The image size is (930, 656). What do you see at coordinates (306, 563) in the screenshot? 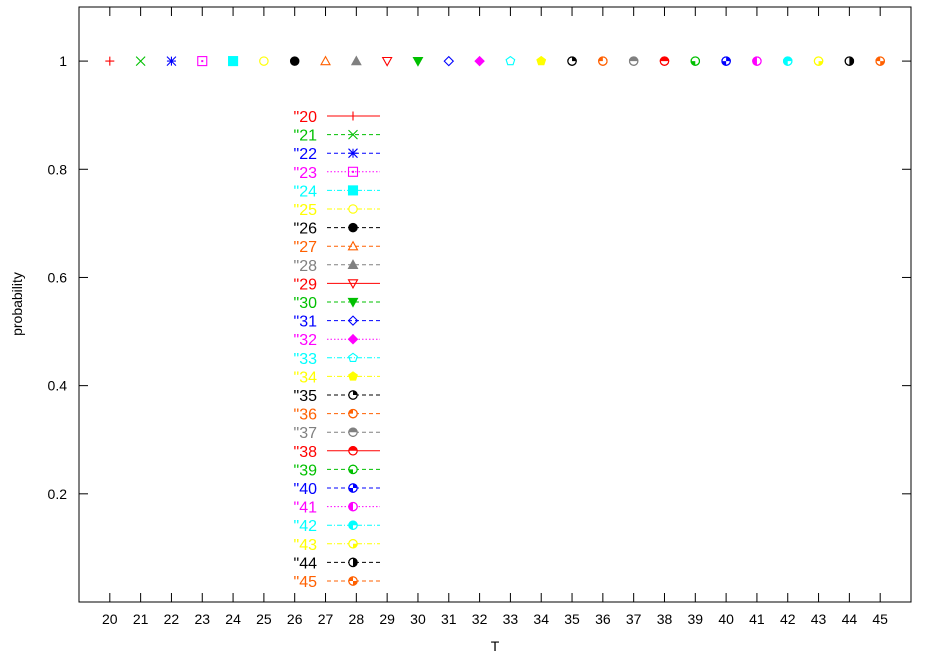
I see `legend-label: "44` at bounding box center [306, 563].